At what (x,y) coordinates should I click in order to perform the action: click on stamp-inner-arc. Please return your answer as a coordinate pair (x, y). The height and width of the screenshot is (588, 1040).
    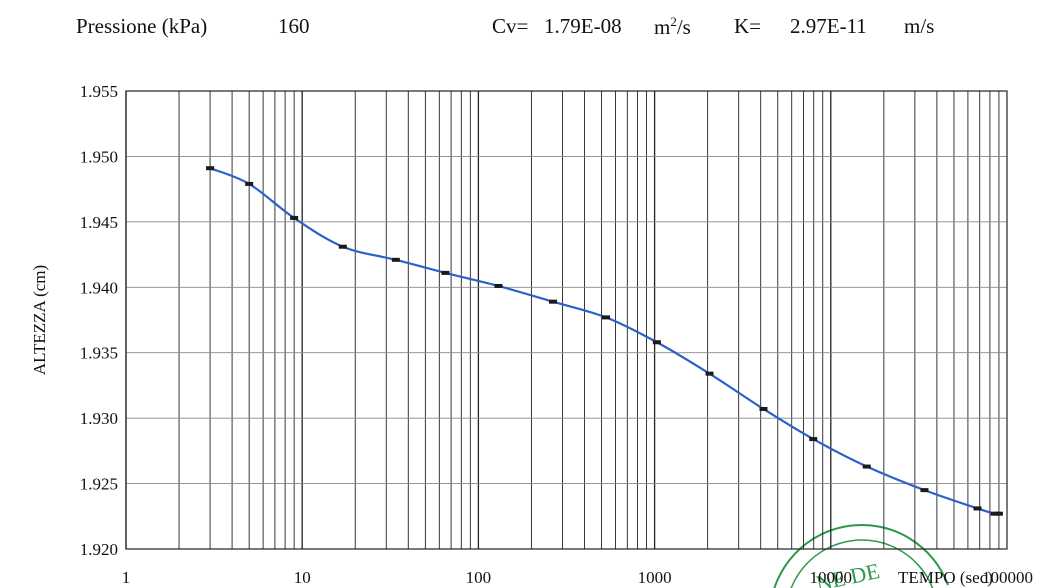
    Looking at the image, I should click on (862, 563).